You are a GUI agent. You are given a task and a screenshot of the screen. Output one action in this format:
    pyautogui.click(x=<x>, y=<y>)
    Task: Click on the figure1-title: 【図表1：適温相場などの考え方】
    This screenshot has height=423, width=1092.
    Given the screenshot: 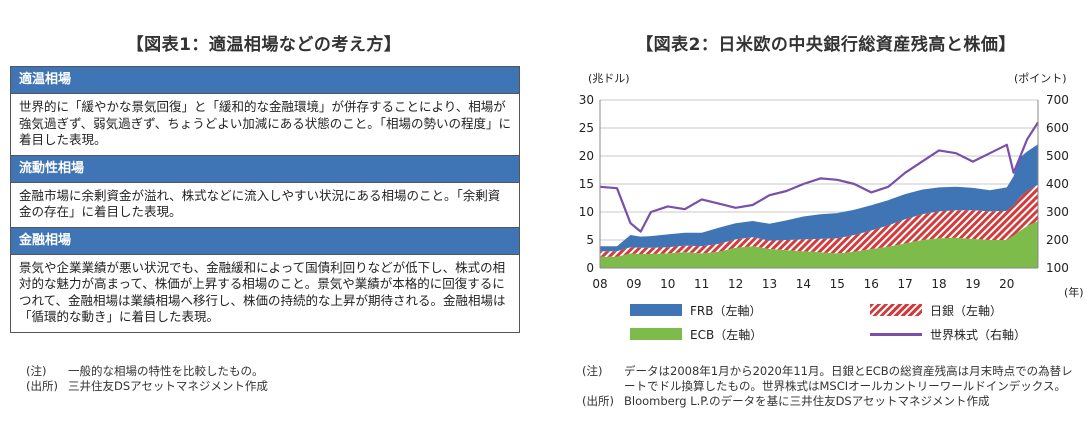 What is the action you would take?
    pyautogui.click(x=264, y=45)
    